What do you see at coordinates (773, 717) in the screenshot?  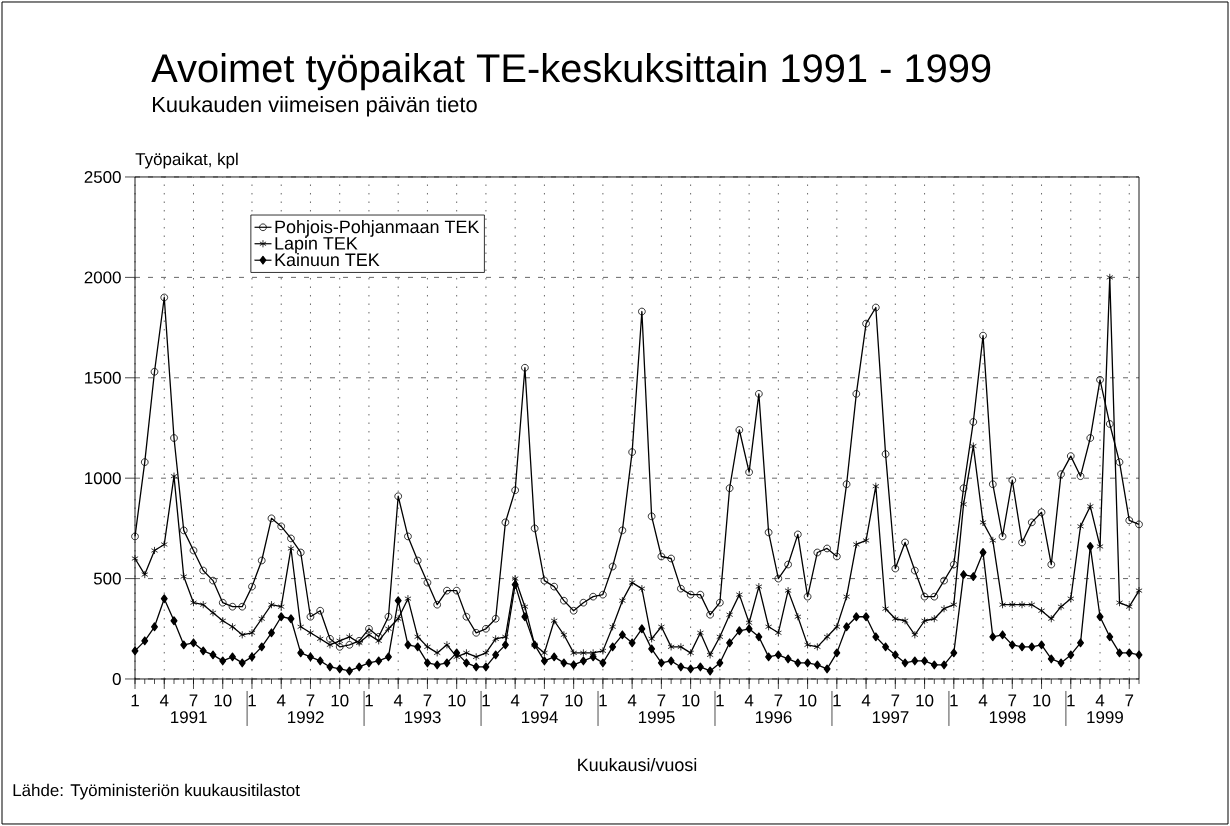 I see `text: 1996` at bounding box center [773, 717].